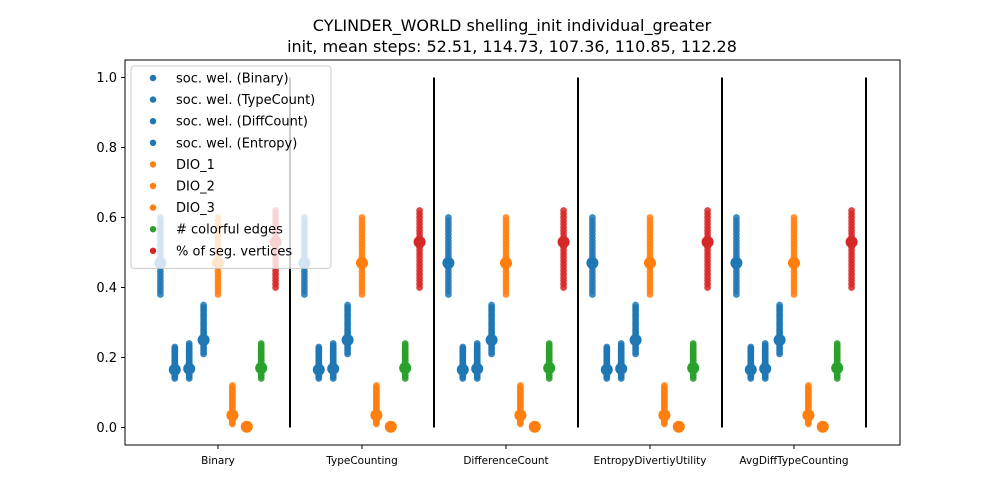  What do you see at coordinates (106, 218) in the screenshot?
I see `y-tick-label: 0.6` at bounding box center [106, 218].